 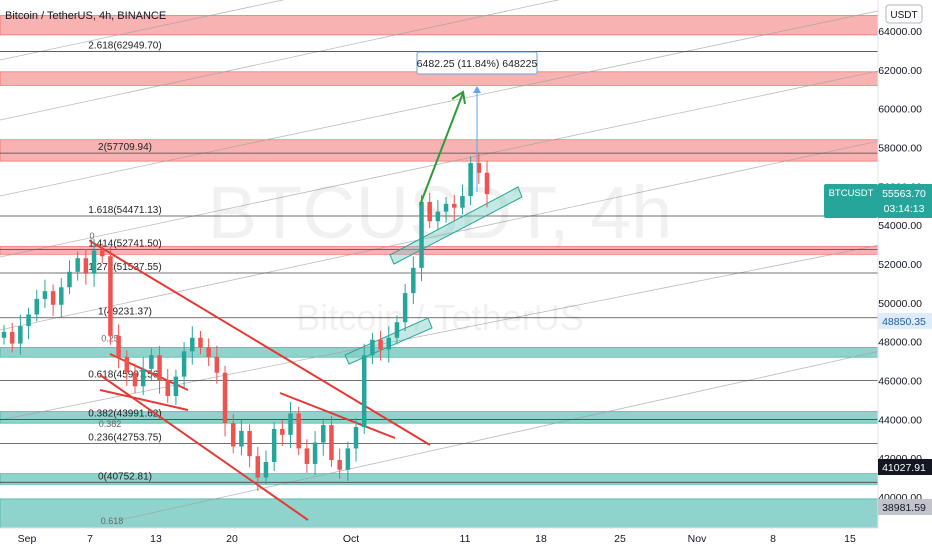 What do you see at coordinates (900, 71) in the screenshot?
I see `price-tick: 62000.00` at bounding box center [900, 71].